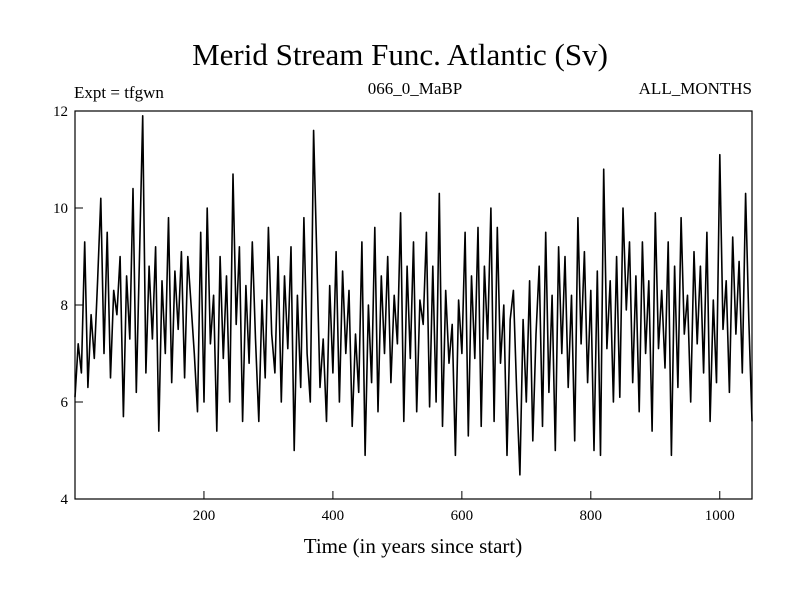  Describe the element at coordinates (415, 88) in the screenshot. I see `time-slice-label: 066_0_MaBP` at that location.